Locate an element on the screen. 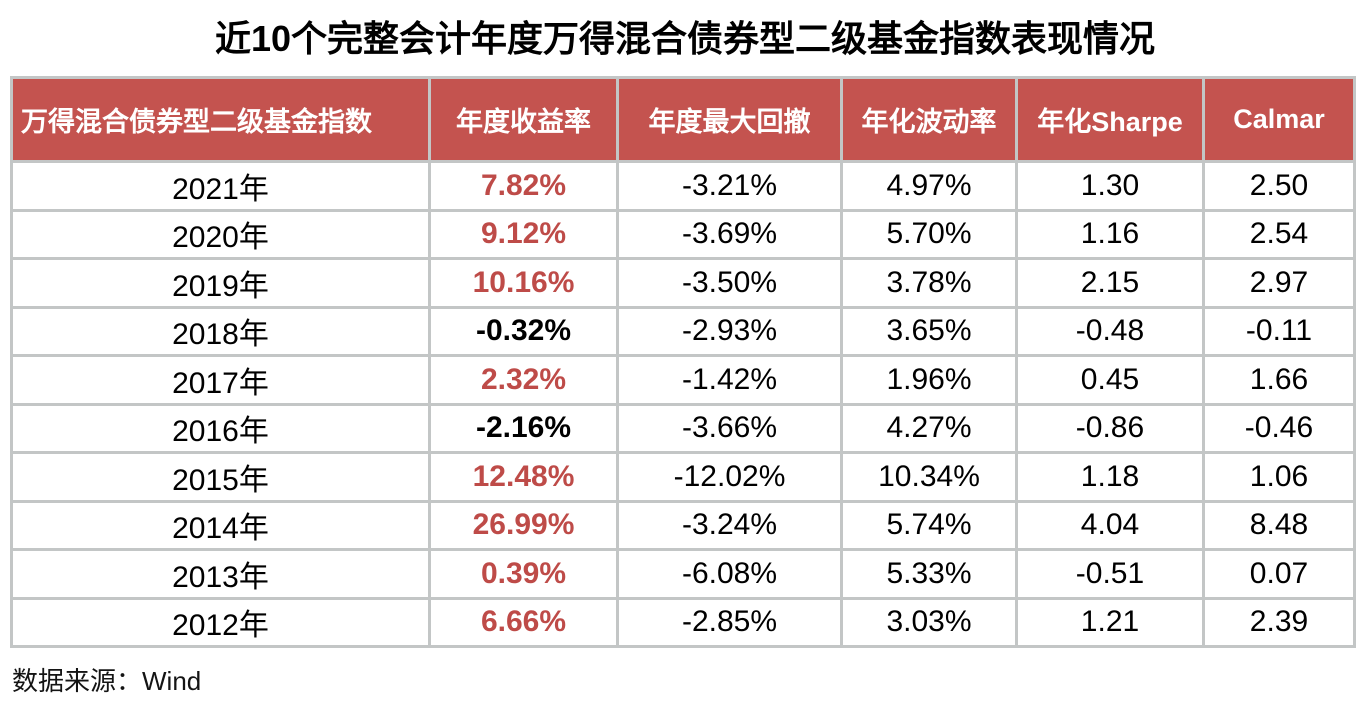  annual-return-cell: 2.32% is located at coordinates (523, 380).